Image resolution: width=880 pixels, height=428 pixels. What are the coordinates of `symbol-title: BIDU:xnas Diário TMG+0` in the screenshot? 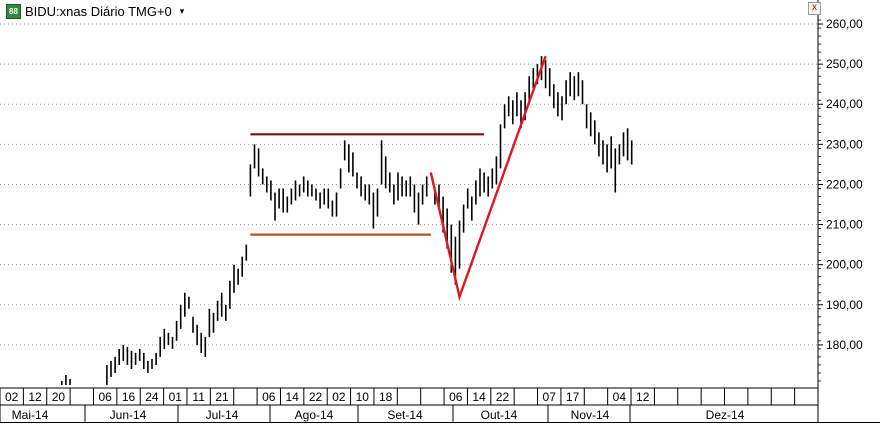 It's located at (98, 11).